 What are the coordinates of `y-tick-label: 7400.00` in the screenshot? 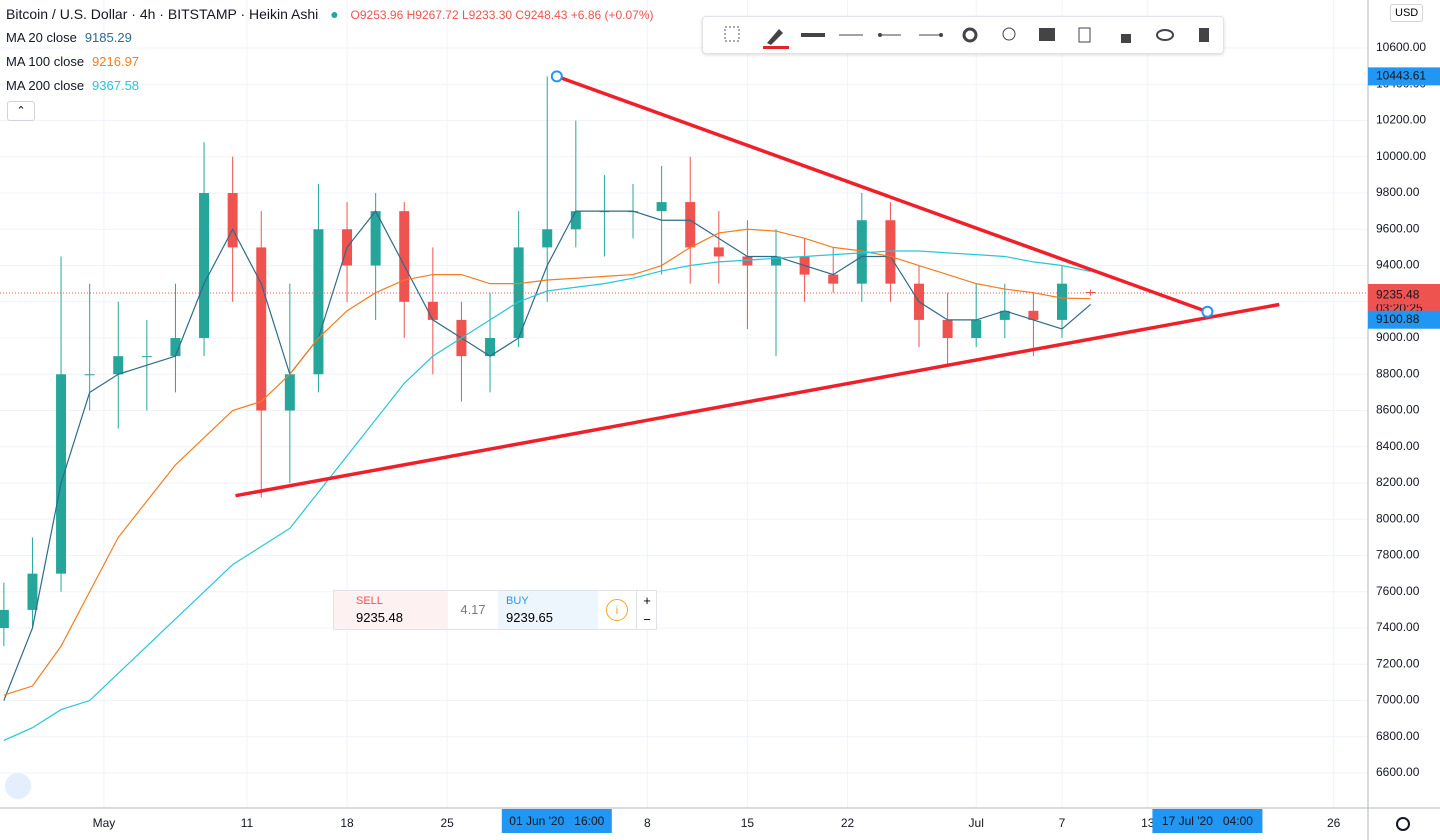 It's located at (1398, 627).